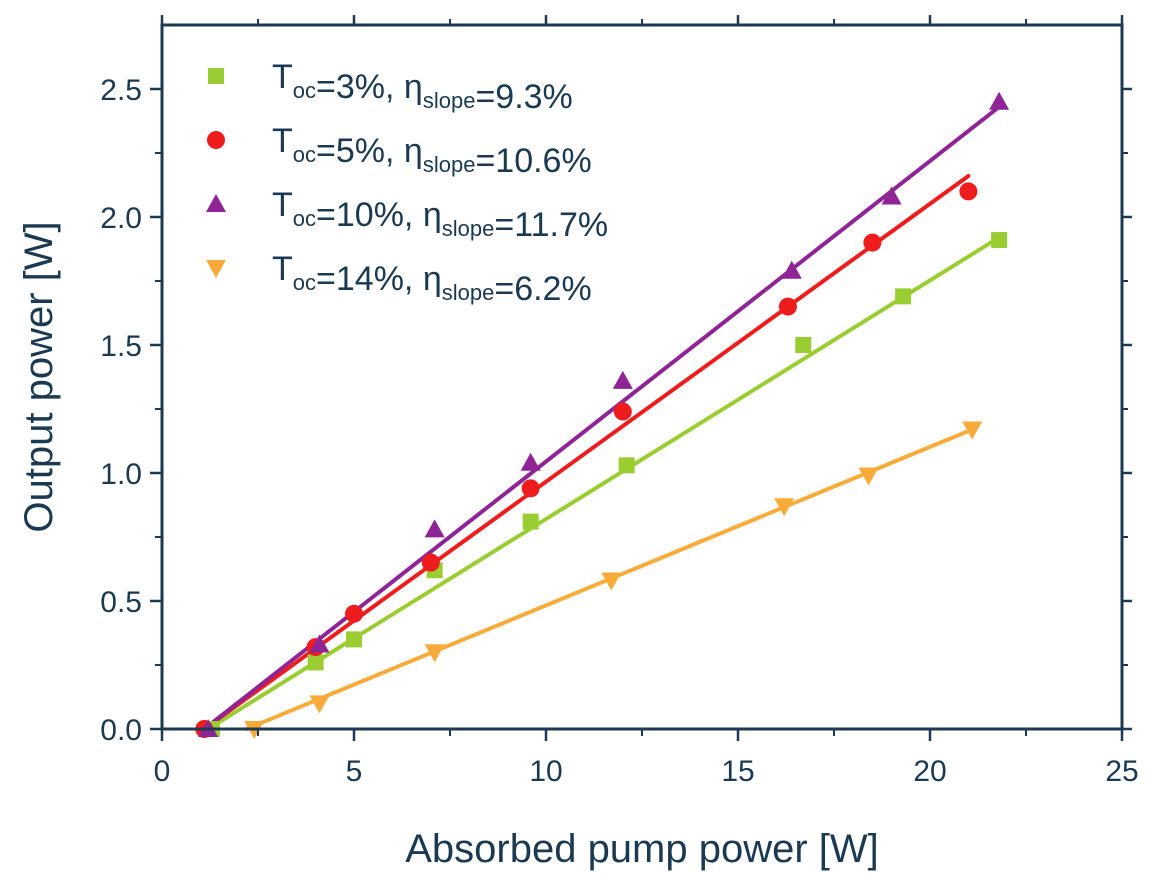 Image resolution: width=1168 pixels, height=888 pixels. What do you see at coordinates (39, 376) in the screenshot?
I see `y-axis-title: Output power [W]` at bounding box center [39, 376].